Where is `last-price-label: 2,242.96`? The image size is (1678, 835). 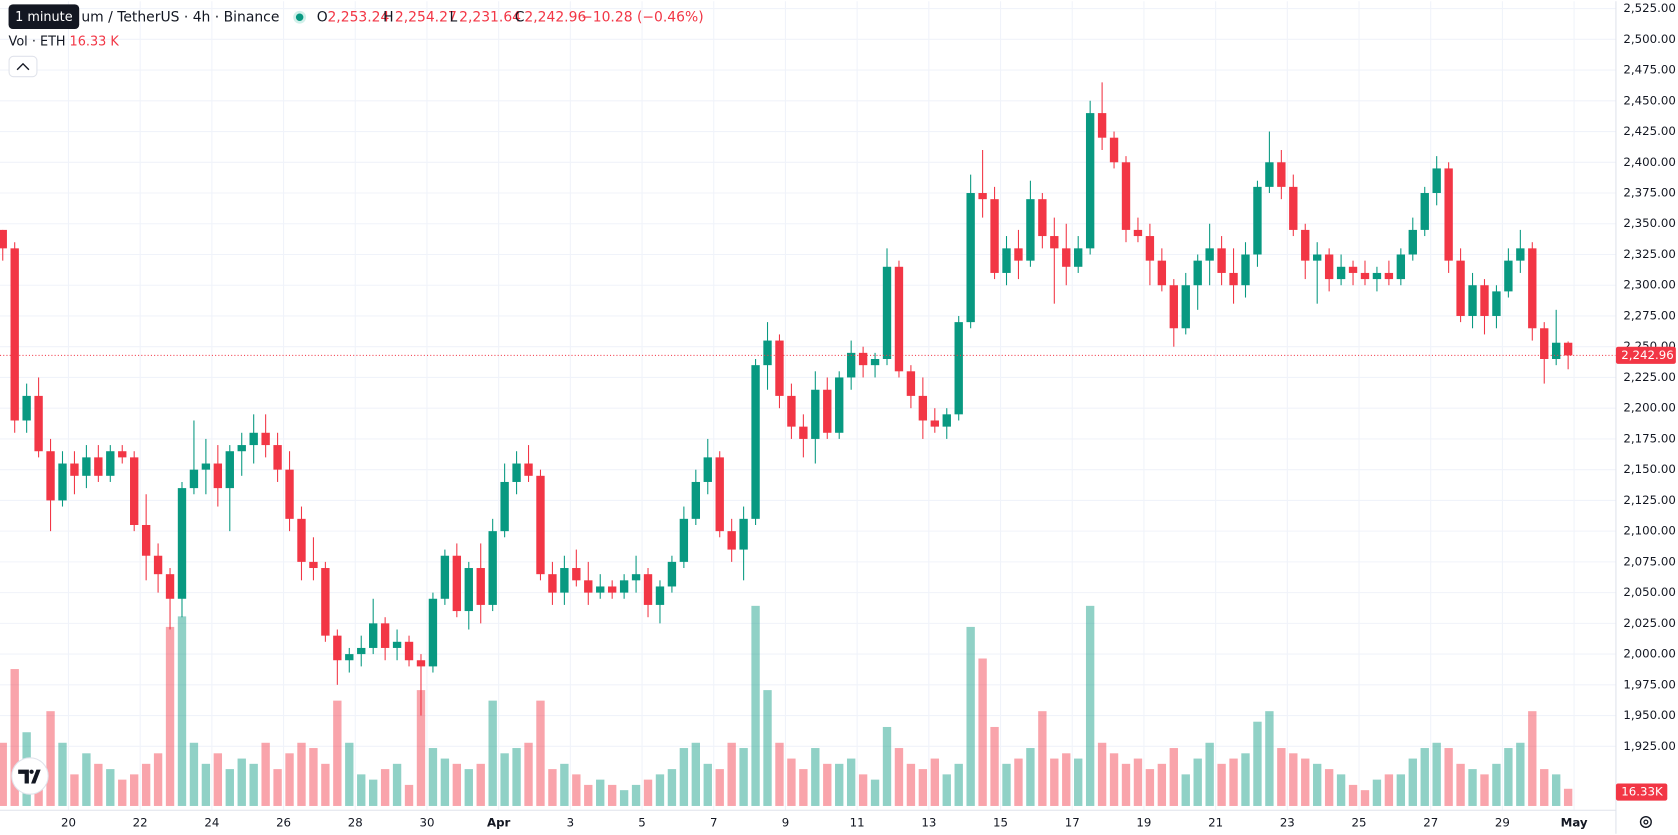 last-price-label: 2,242.96 is located at coordinates (1647, 355).